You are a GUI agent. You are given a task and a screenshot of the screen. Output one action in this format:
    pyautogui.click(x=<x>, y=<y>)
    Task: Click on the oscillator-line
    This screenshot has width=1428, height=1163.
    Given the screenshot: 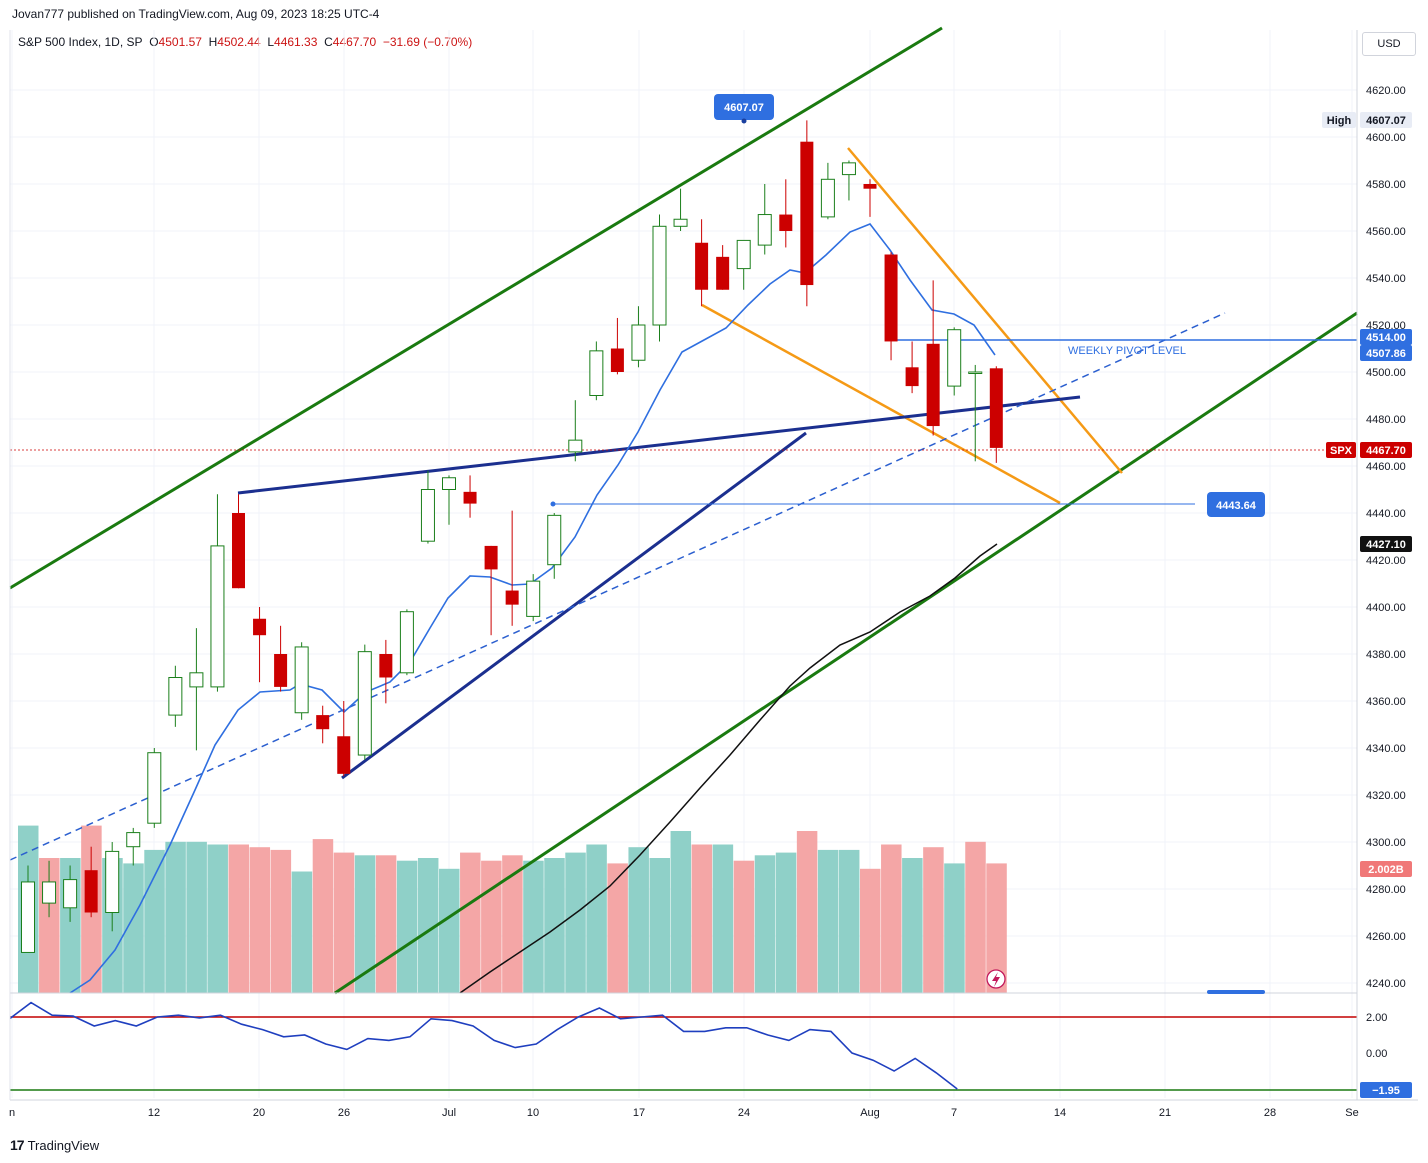 What is the action you would take?
    pyautogui.click(x=483, y=1045)
    